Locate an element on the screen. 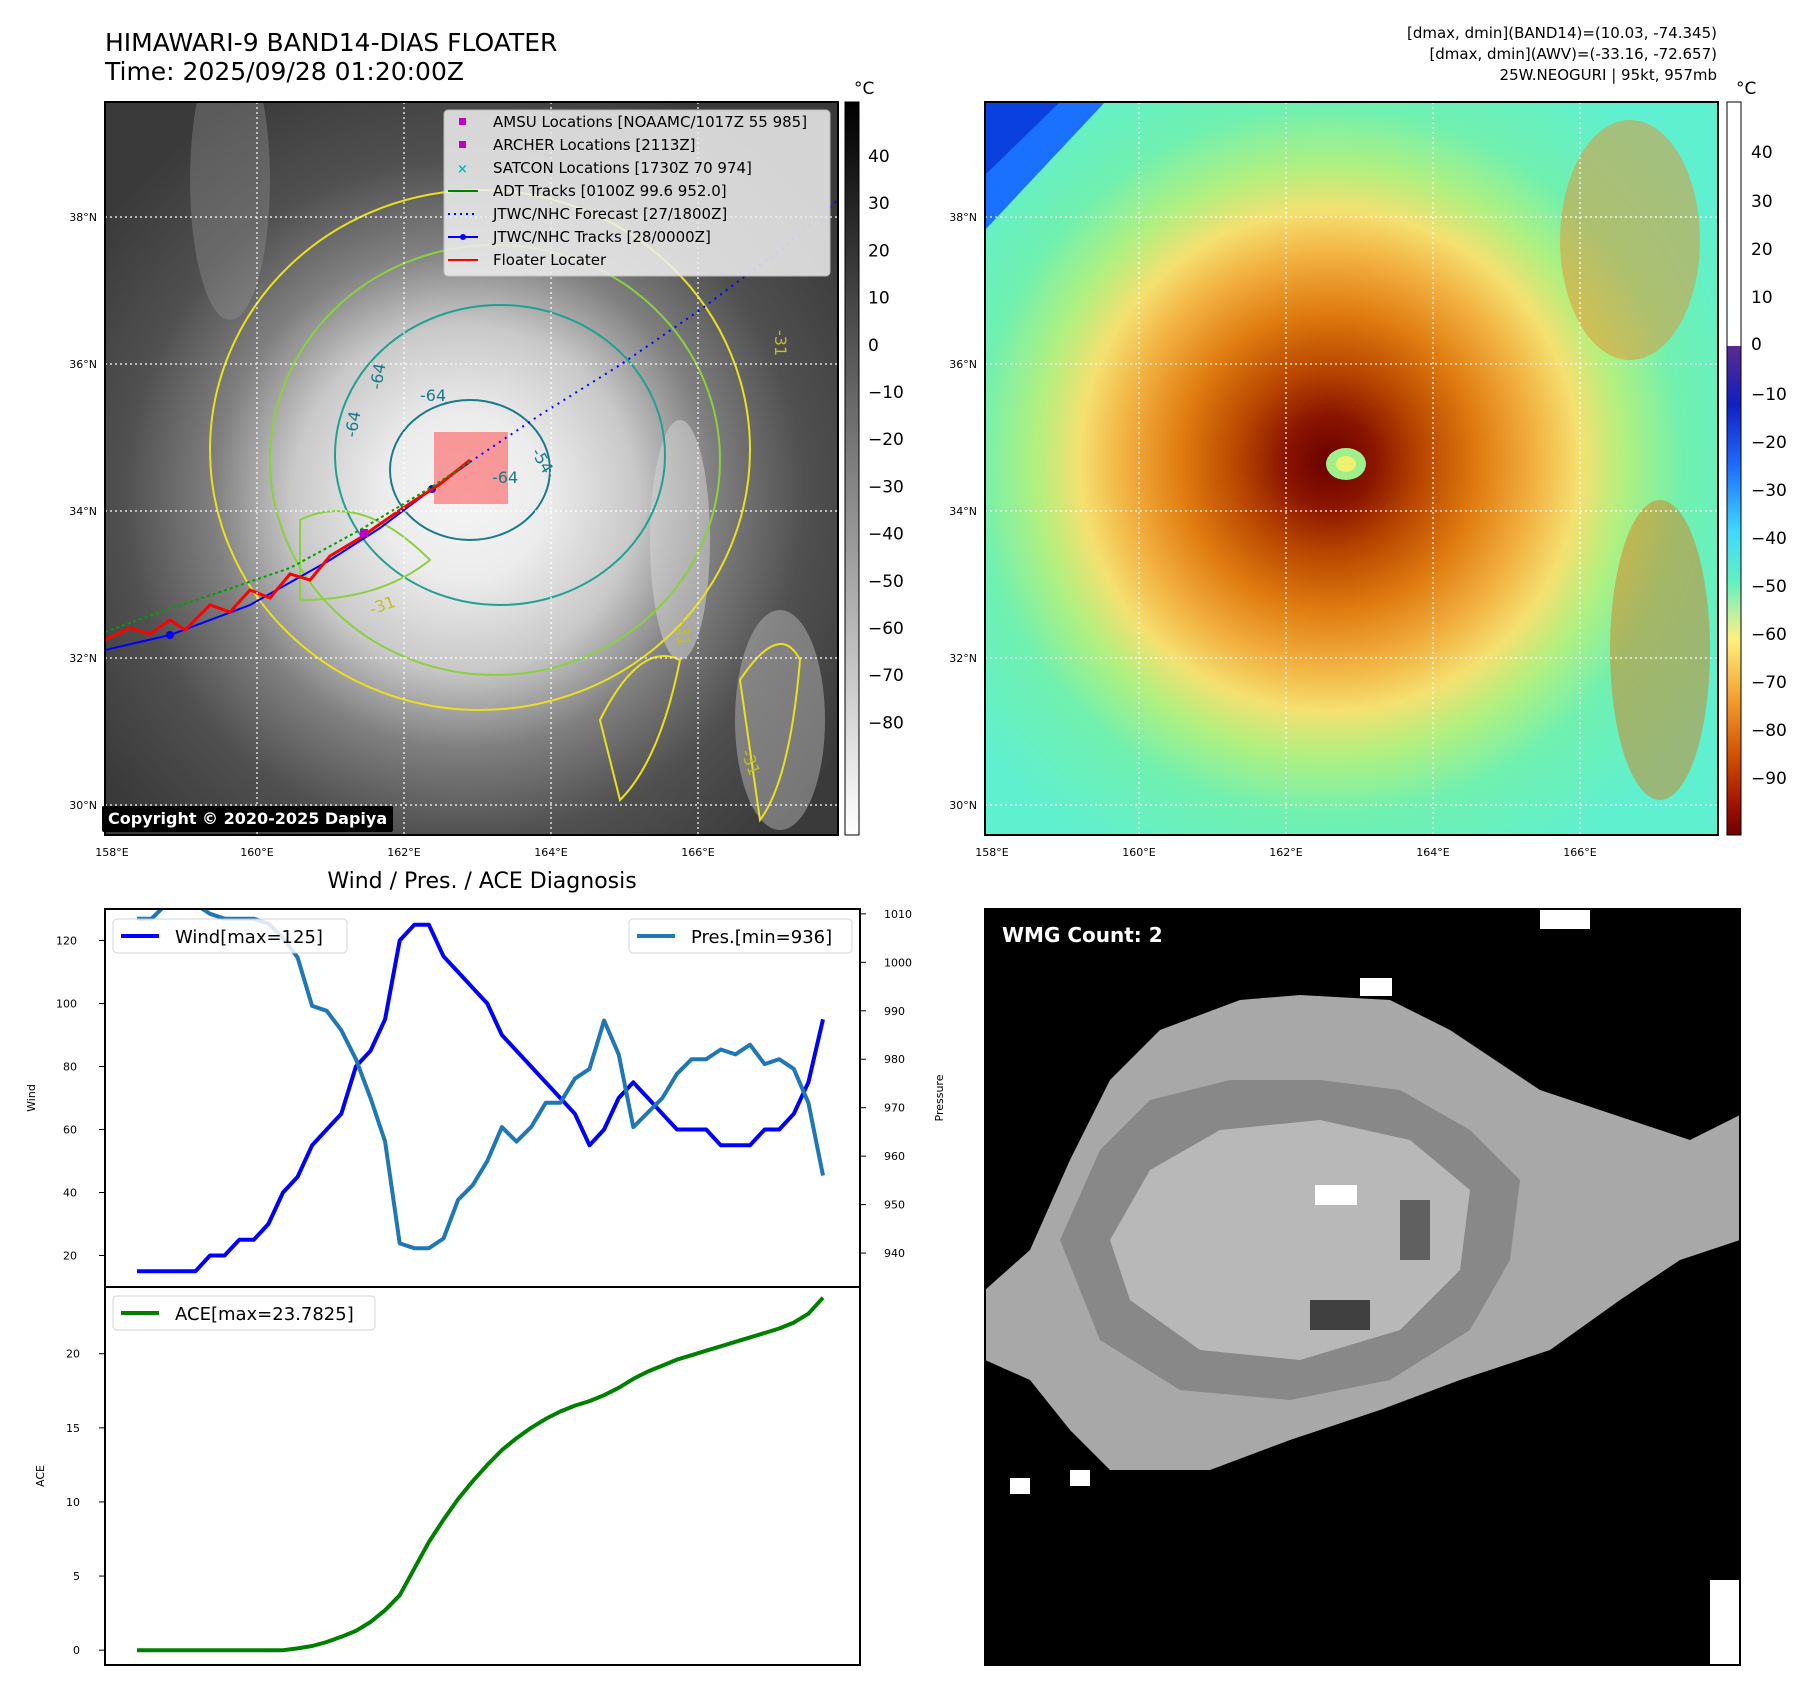  info-awv: [dmax, dmin](AWV)=(-33.16, -72.657) is located at coordinates (1573, 54).